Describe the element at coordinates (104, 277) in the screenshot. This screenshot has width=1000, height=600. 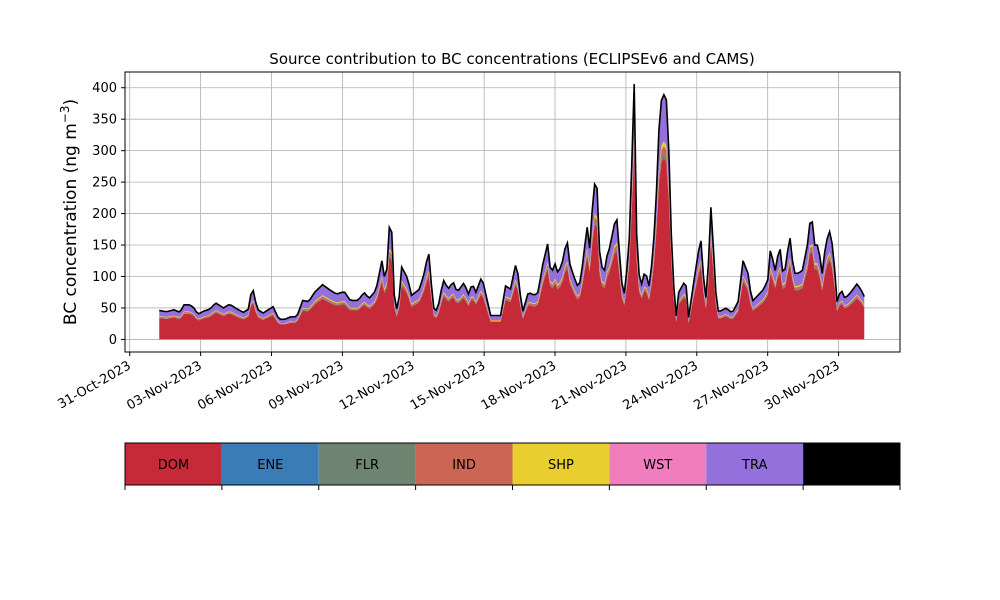
I see `y-tick-label: 100` at that location.